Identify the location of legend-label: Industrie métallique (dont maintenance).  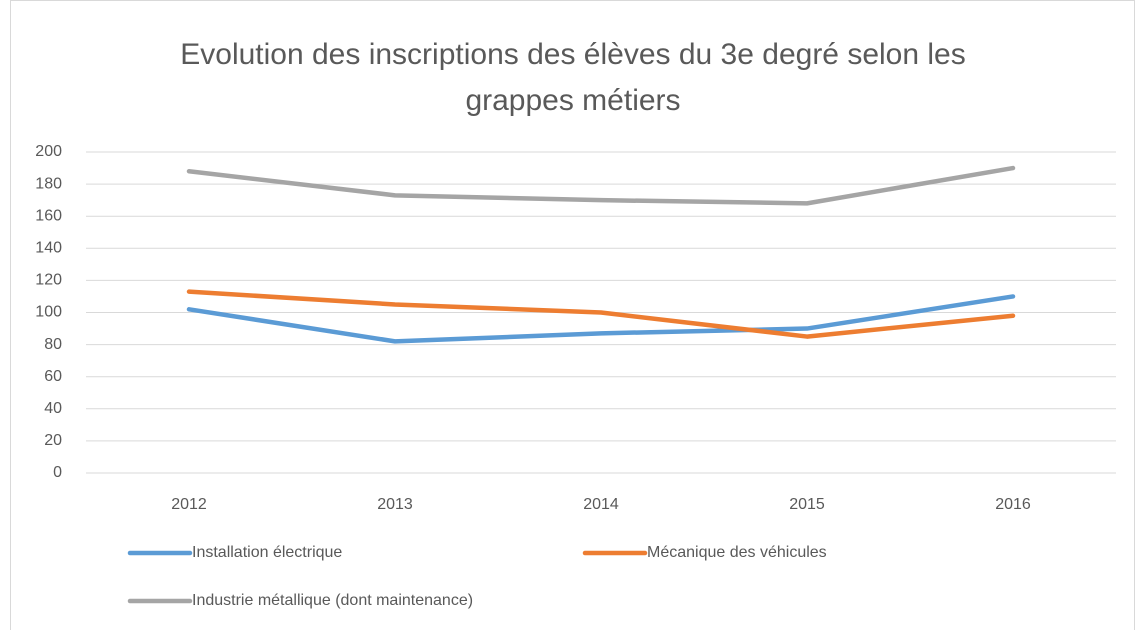
(332, 600).